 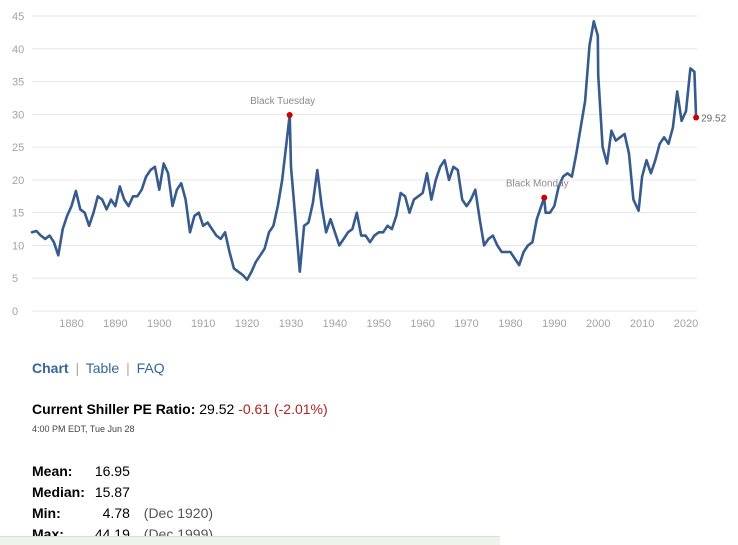 I want to click on annotation-label: Black Monday, so click(x=537, y=184).